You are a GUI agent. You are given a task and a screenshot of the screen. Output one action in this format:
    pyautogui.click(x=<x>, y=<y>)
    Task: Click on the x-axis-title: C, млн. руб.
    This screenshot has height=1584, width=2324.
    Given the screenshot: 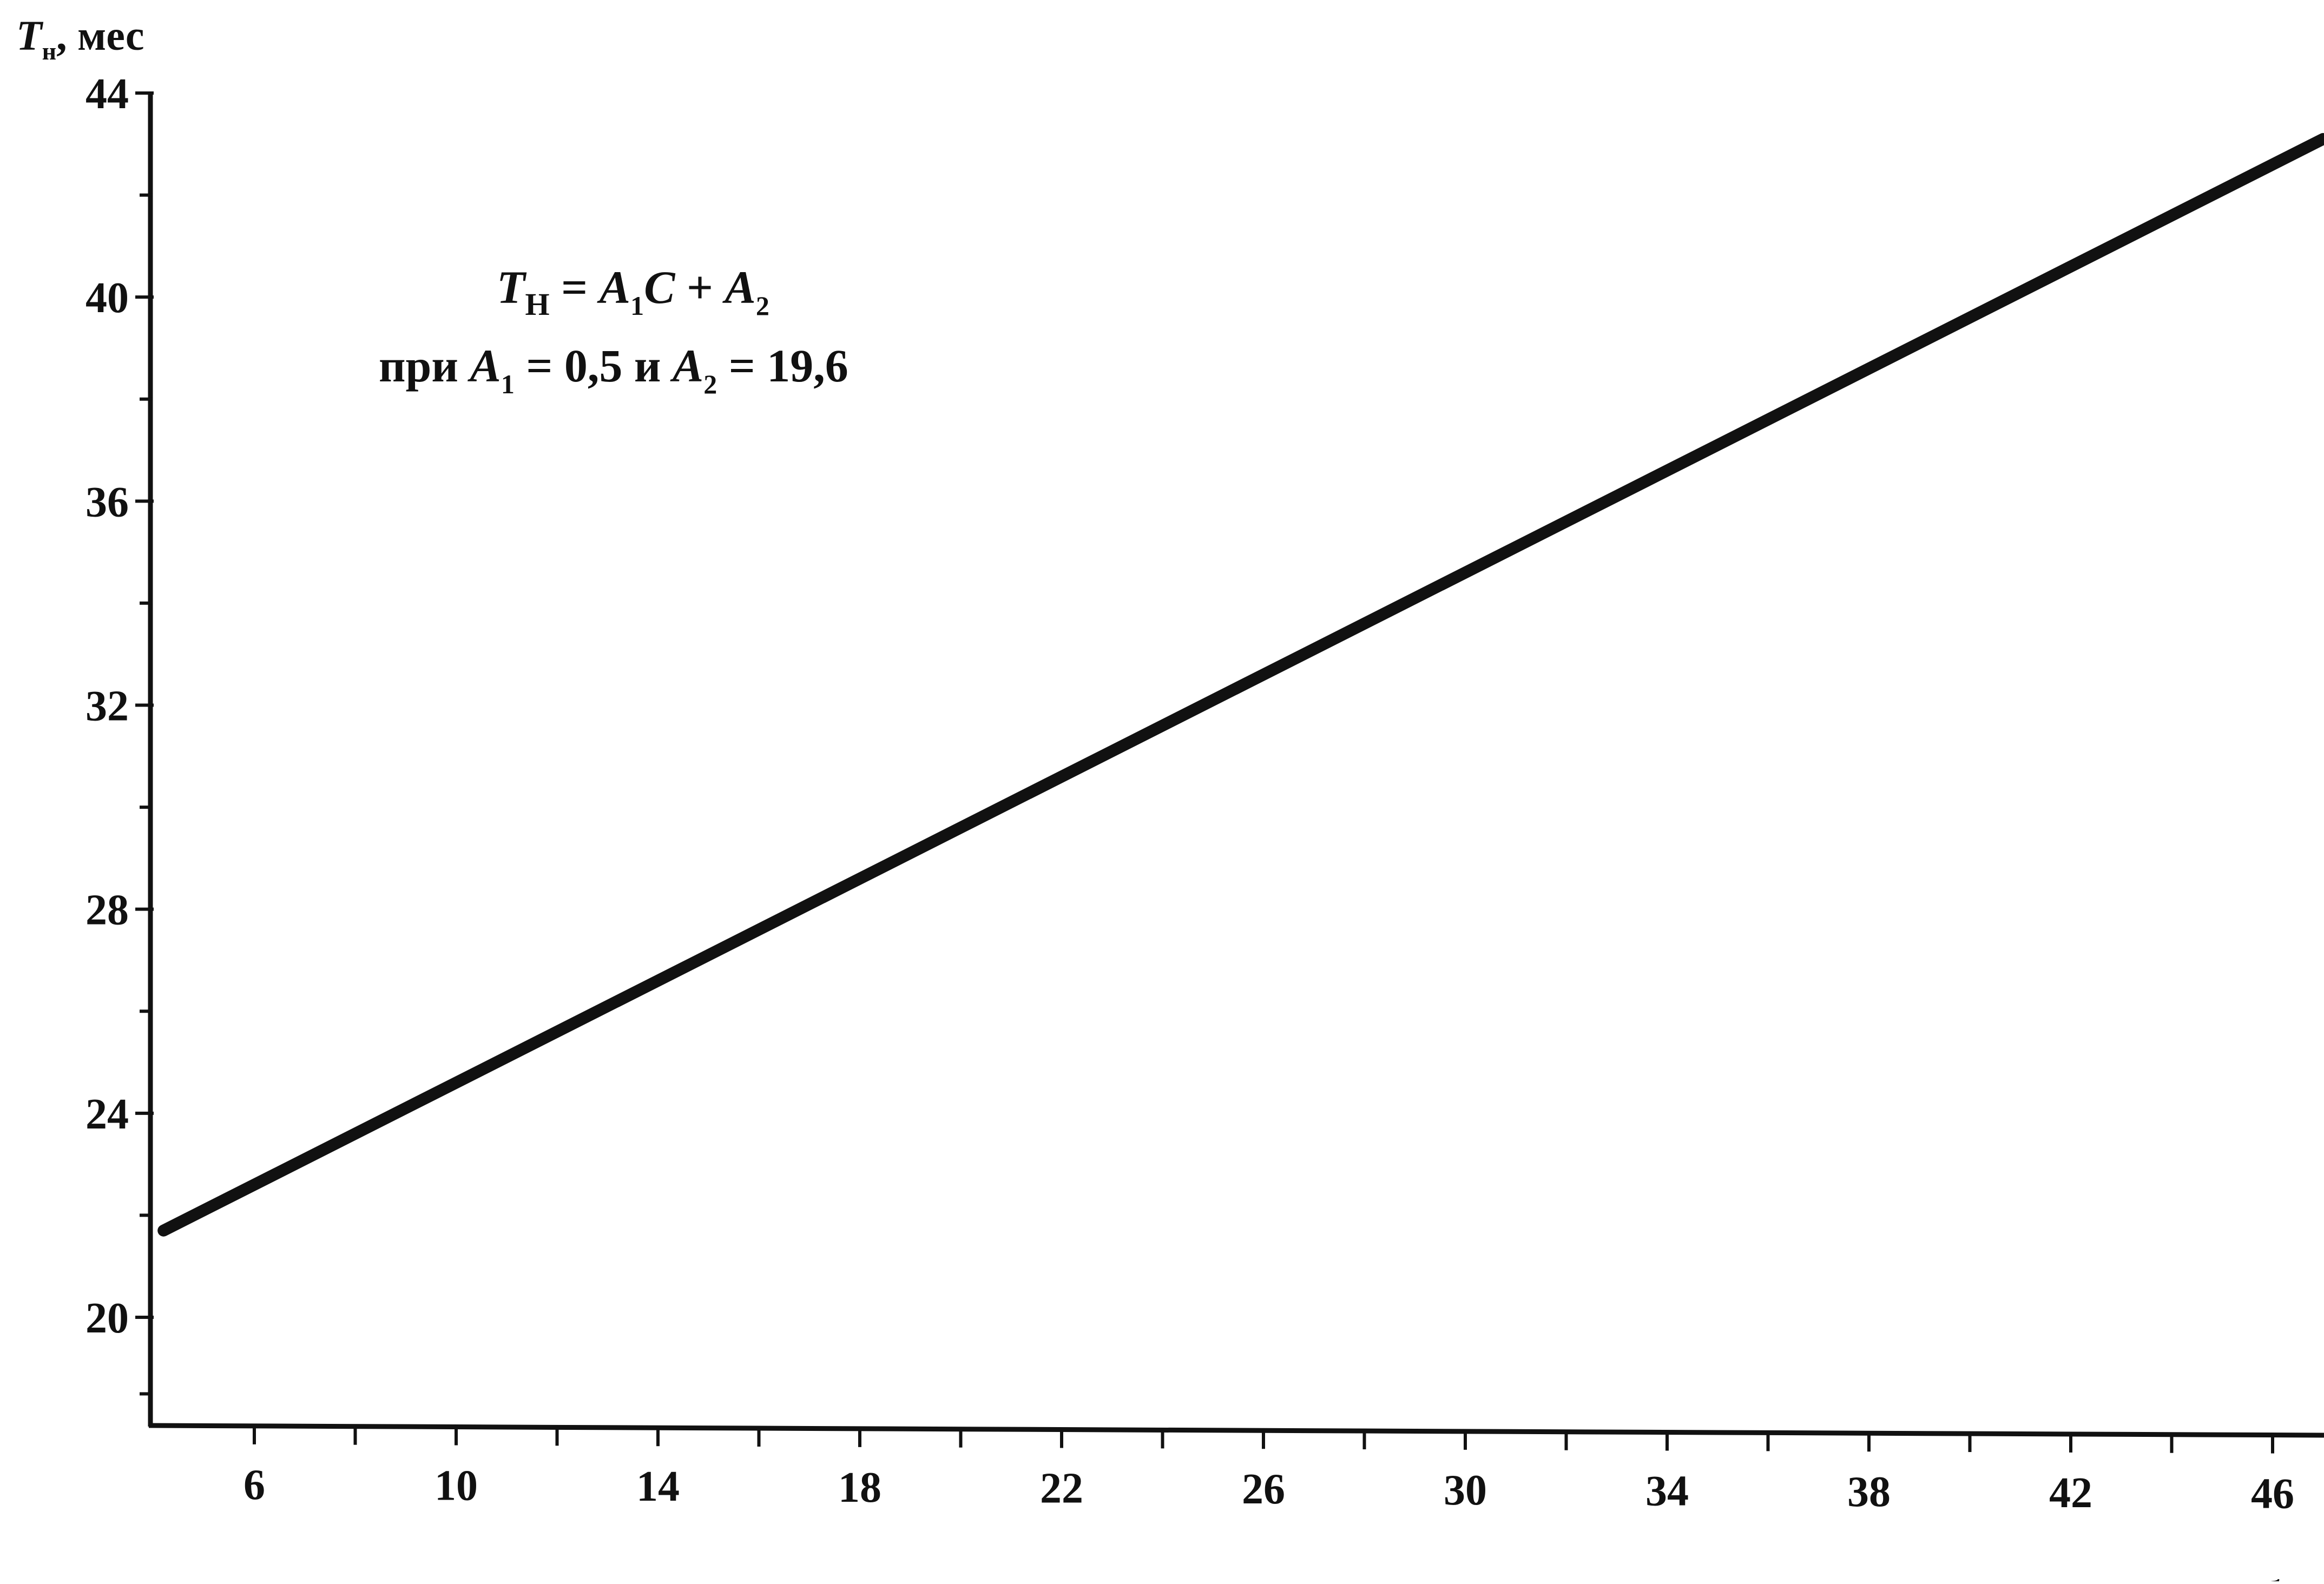 What is the action you would take?
    pyautogui.click(x=2181, y=1576)
    